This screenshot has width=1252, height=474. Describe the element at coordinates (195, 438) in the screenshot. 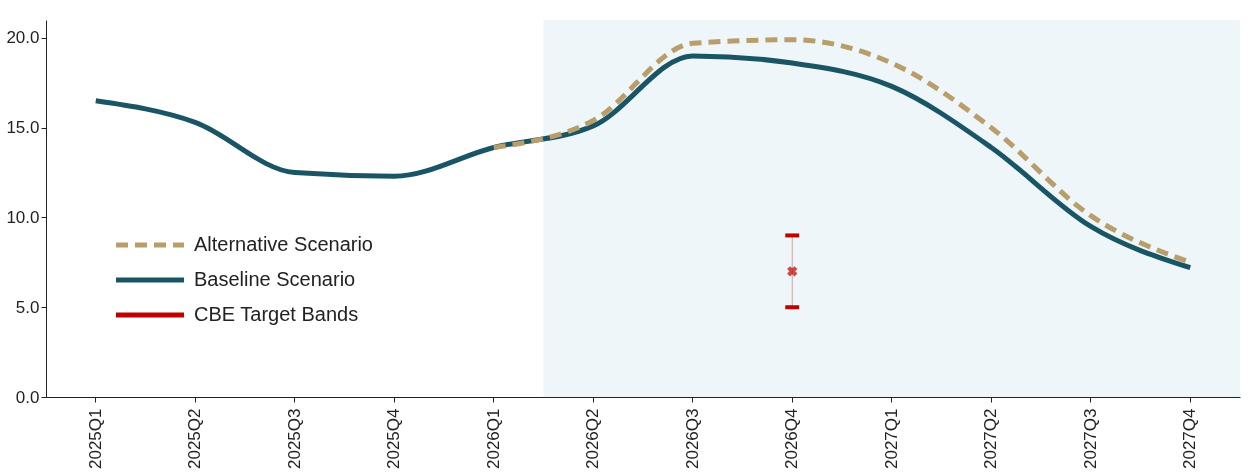

I see `x-tick-label: 2025Q2` at that location.